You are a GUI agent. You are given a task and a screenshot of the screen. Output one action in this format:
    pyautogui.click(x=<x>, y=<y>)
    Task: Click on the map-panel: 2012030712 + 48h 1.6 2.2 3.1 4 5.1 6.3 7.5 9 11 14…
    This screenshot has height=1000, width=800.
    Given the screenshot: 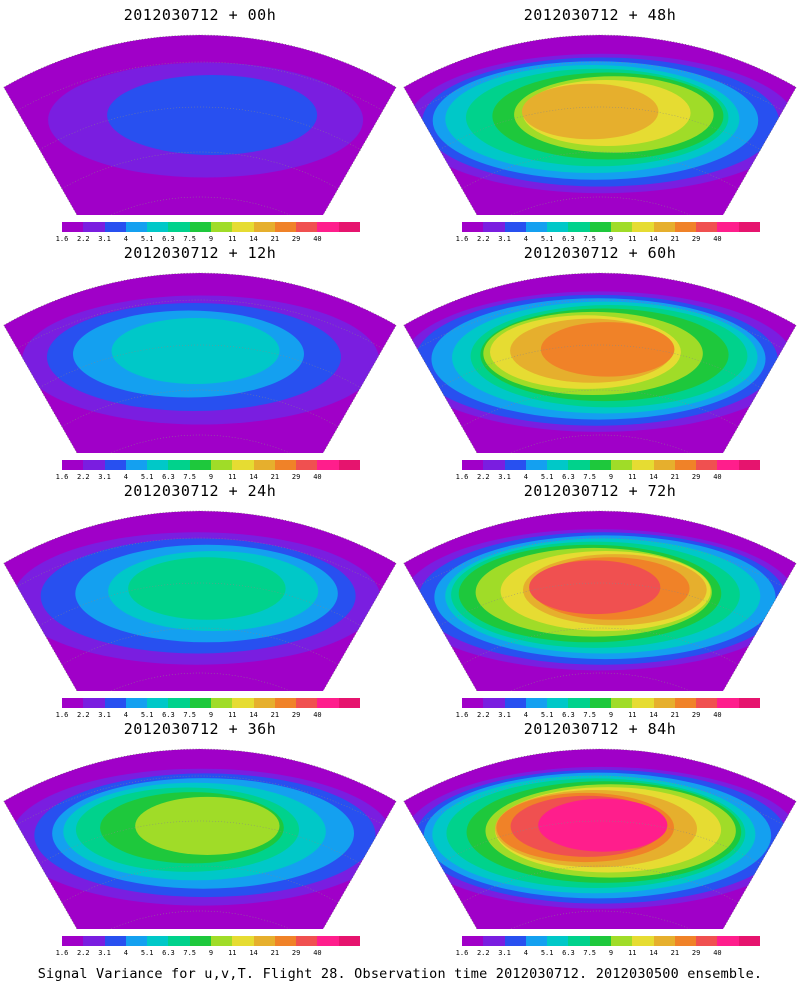 What is the action you would take?
    pyautogui.click(x=600, y=122)
    